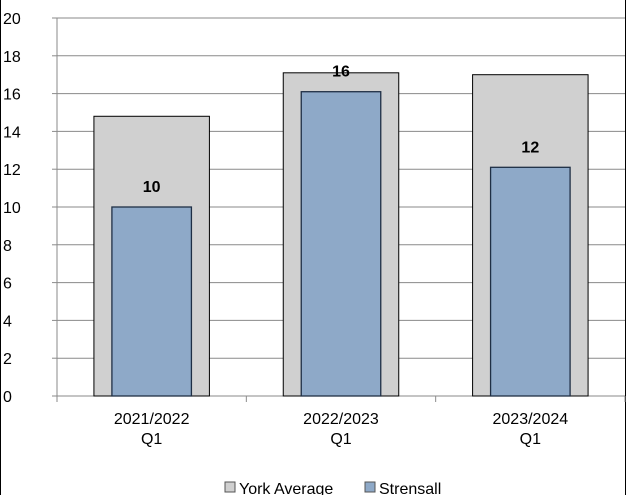  I want to click on data-label: 10, so click(152, 187).